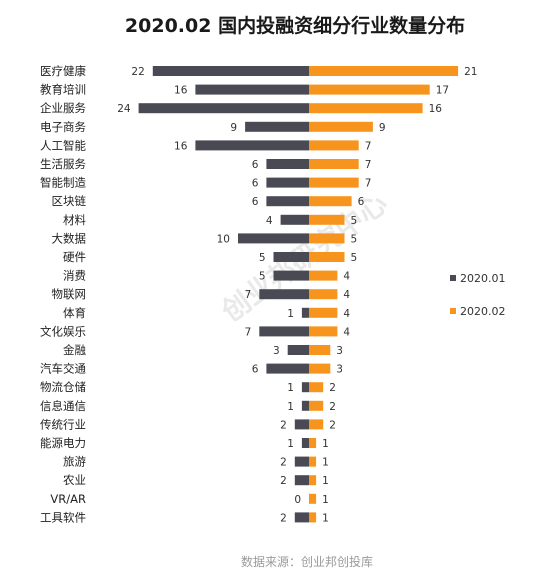  I want to click on data-label-2020-01: 9, so click(233, 128).